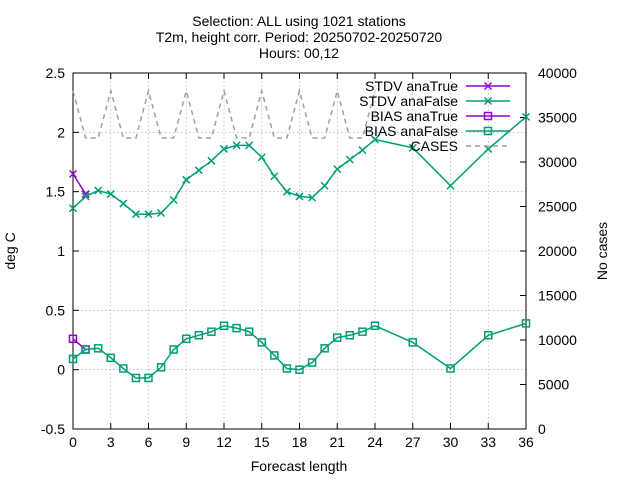  Describe the element at coordinates (299, 466) in the screenshot. I see `x-axis-label: Forecast length` at that location.